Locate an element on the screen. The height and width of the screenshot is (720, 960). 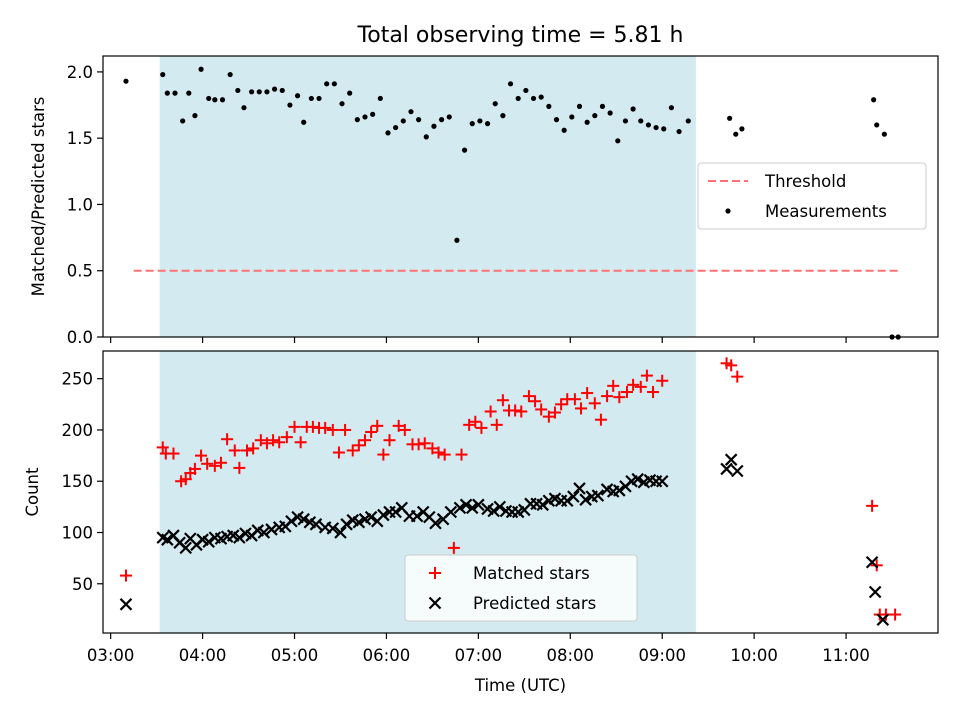
legend-threshold-label: Threshold is located at coordinates (805, 181).